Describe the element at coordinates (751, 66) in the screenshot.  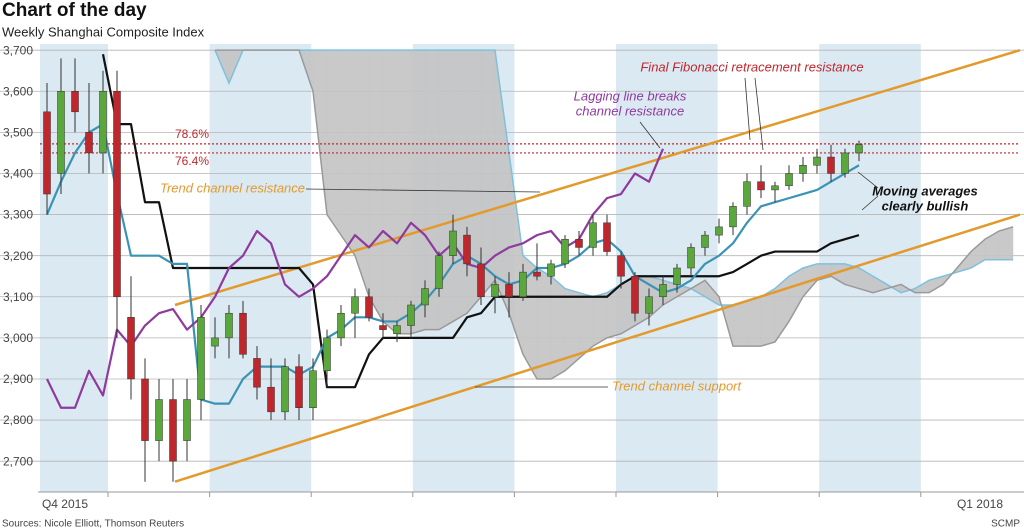
I see `annotation: Final Fibonacci retracement resistance` at that location.